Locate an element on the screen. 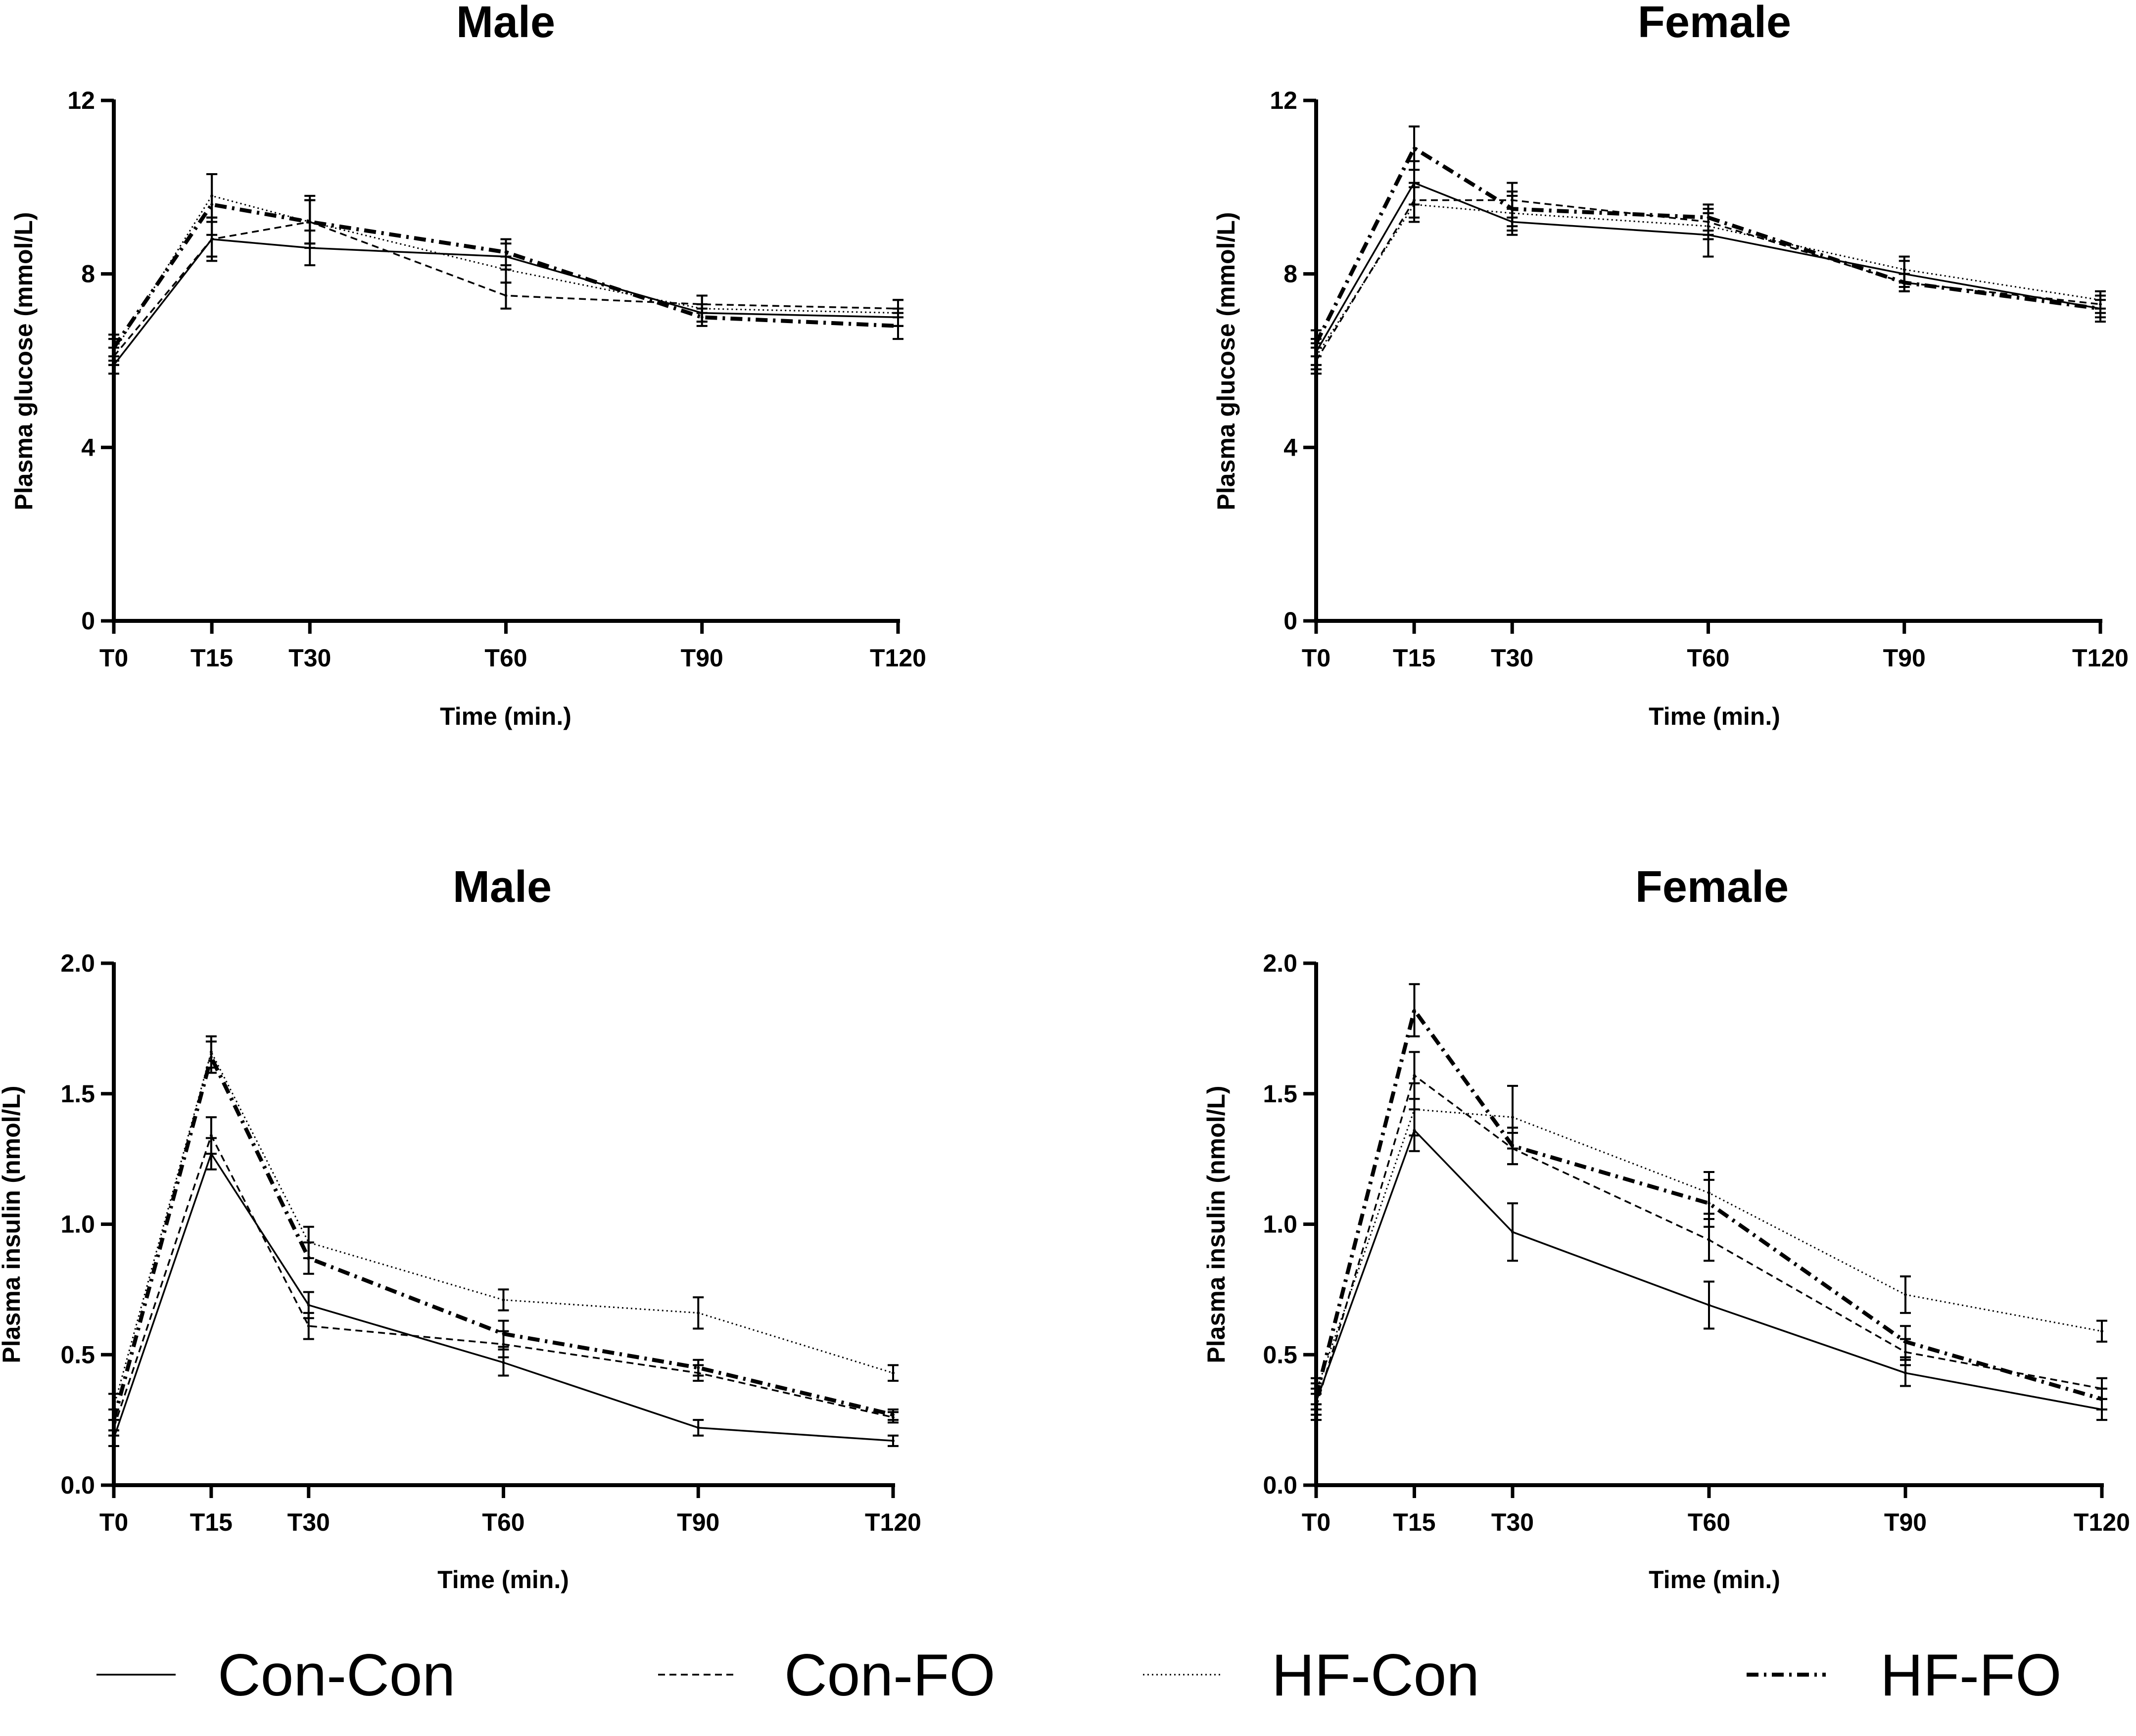 The width and height of the screenshot is (2136, 1736). series-hf-con is located at coordinates (506, 269).